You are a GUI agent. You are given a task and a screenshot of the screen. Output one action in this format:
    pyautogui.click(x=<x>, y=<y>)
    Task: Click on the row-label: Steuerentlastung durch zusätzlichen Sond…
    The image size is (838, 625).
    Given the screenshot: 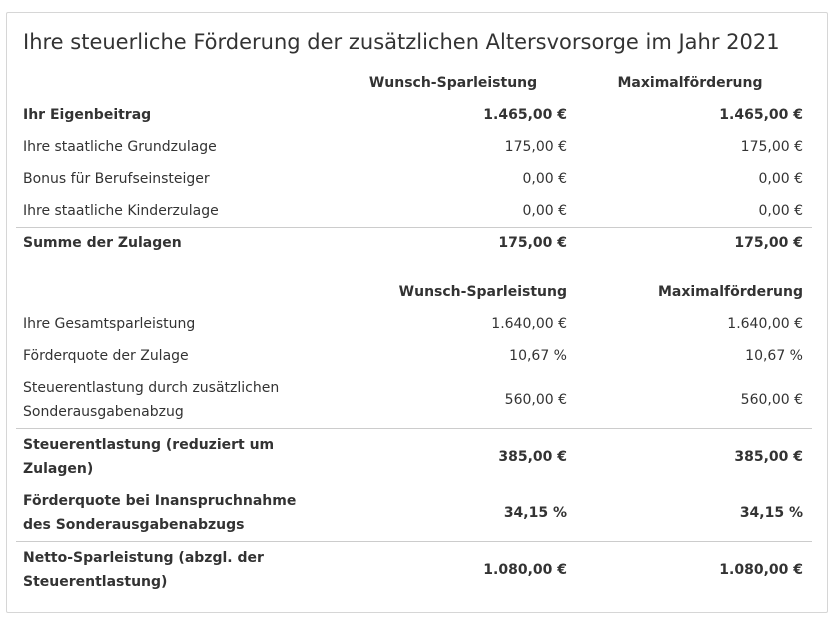 What is the action you would take?
    pyautogui.click(x=151, y=400)
    